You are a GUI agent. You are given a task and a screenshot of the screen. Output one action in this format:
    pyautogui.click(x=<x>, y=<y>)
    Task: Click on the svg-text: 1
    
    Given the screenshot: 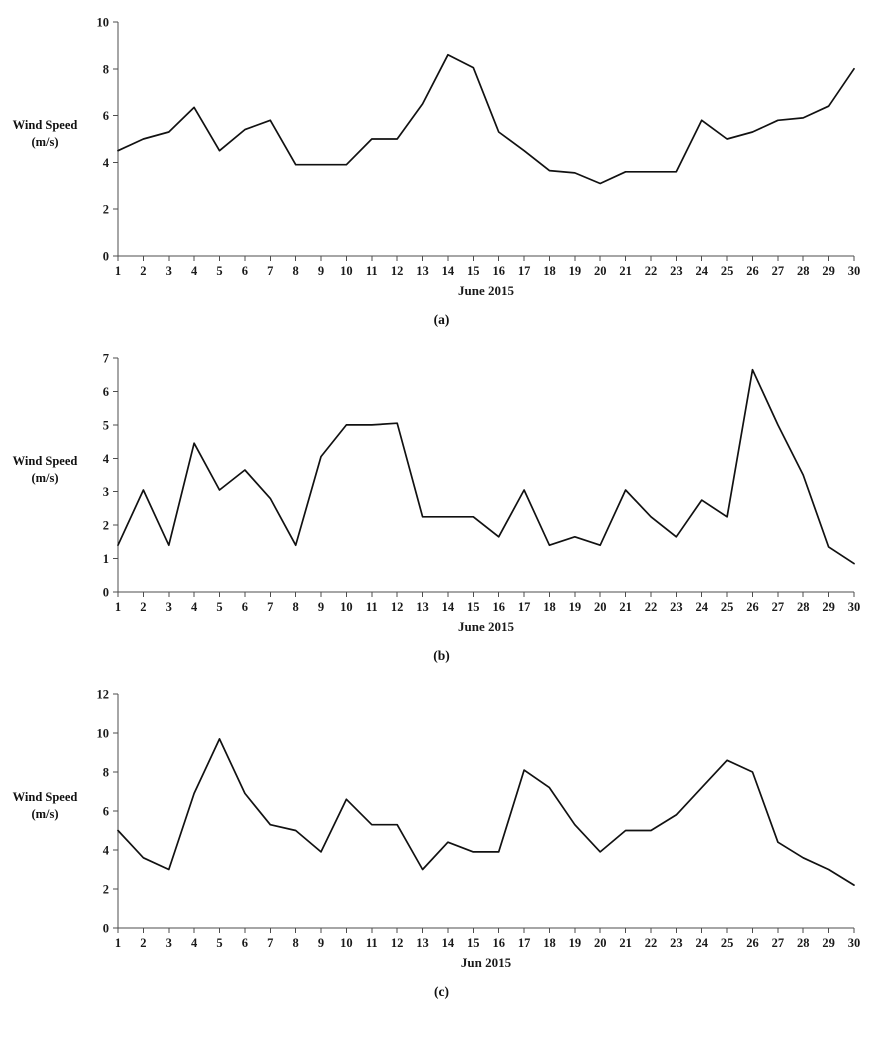 What is the action you would take?
    pyautogui.click(x=118, y=271)
    